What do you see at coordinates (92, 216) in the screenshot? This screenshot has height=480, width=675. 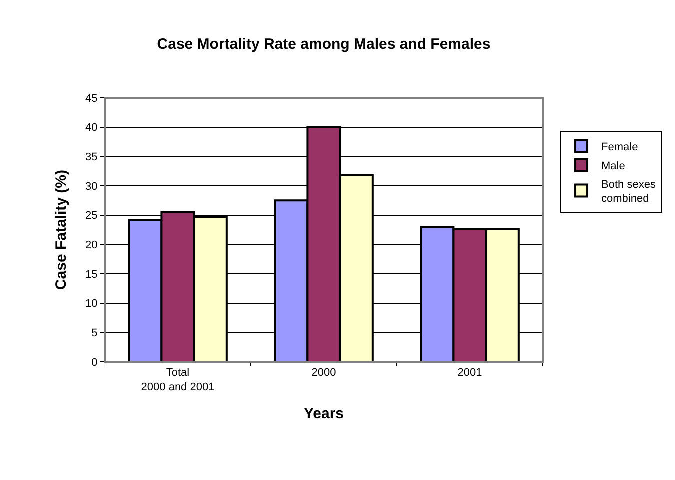 I see `y-tick-label: 25` at bounding box center [92, 216].